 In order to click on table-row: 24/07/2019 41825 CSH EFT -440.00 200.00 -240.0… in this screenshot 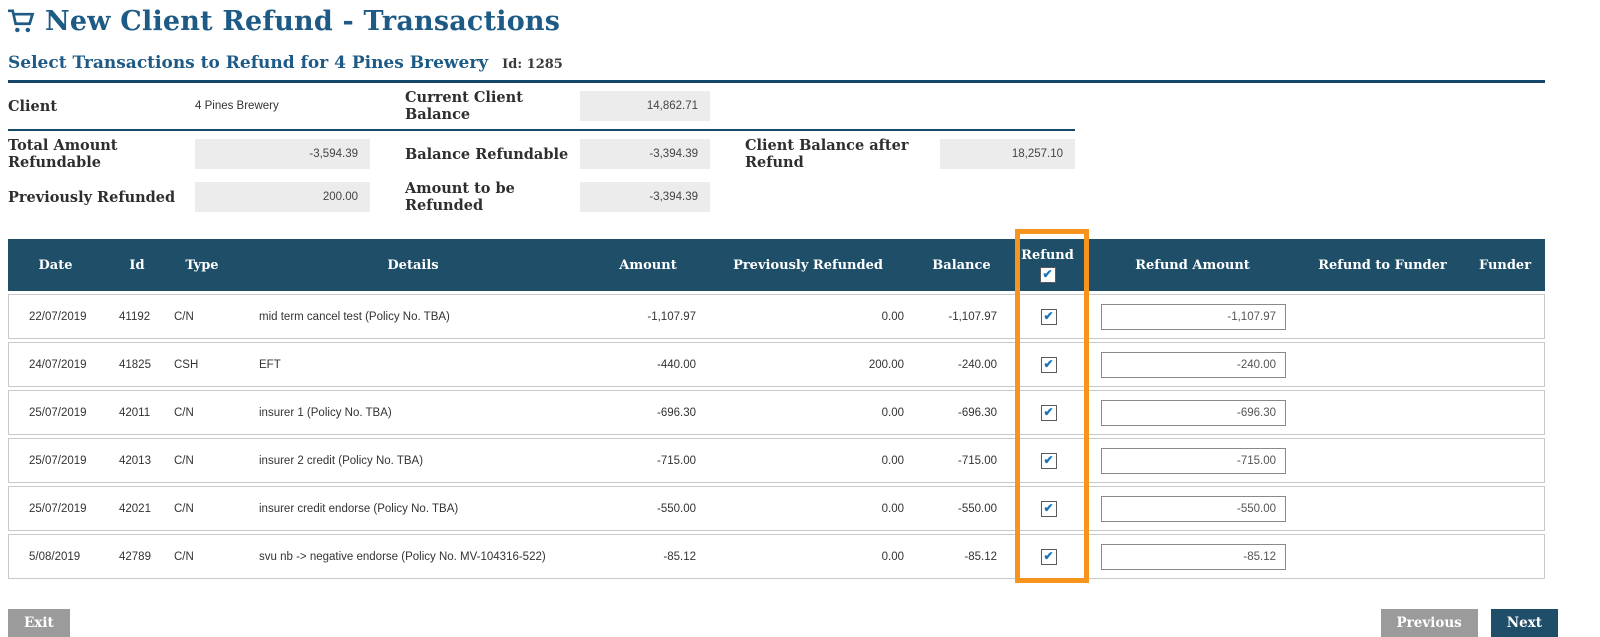, I will do `click(776, 364)`.